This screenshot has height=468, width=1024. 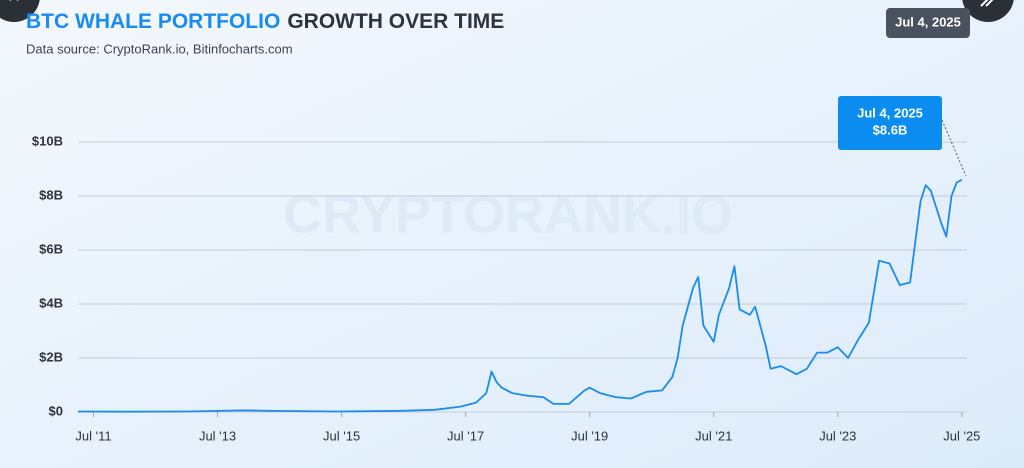 What do you see at coordinates (987, 3) in the screenshot?
I see `expand-icon` at bounding box center [987, 3].